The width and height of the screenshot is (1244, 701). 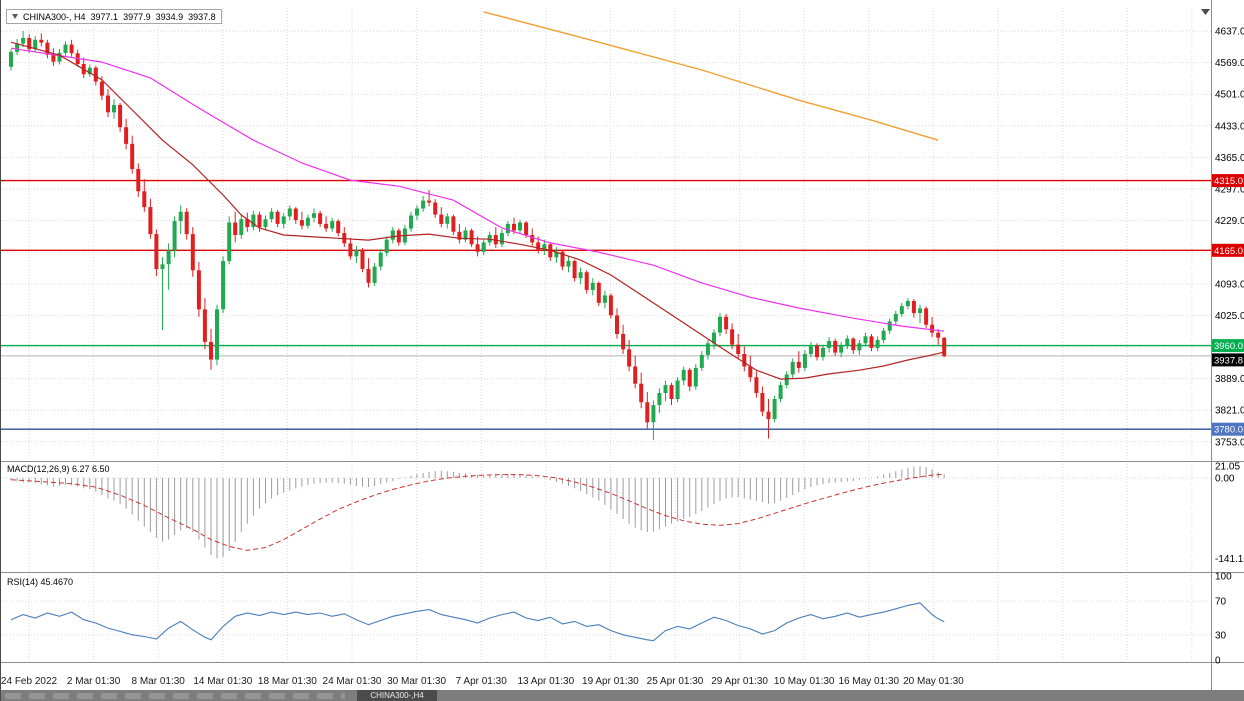 I want to click on svg-text: 13 Apr 01:30, so click(x=545, y=681).